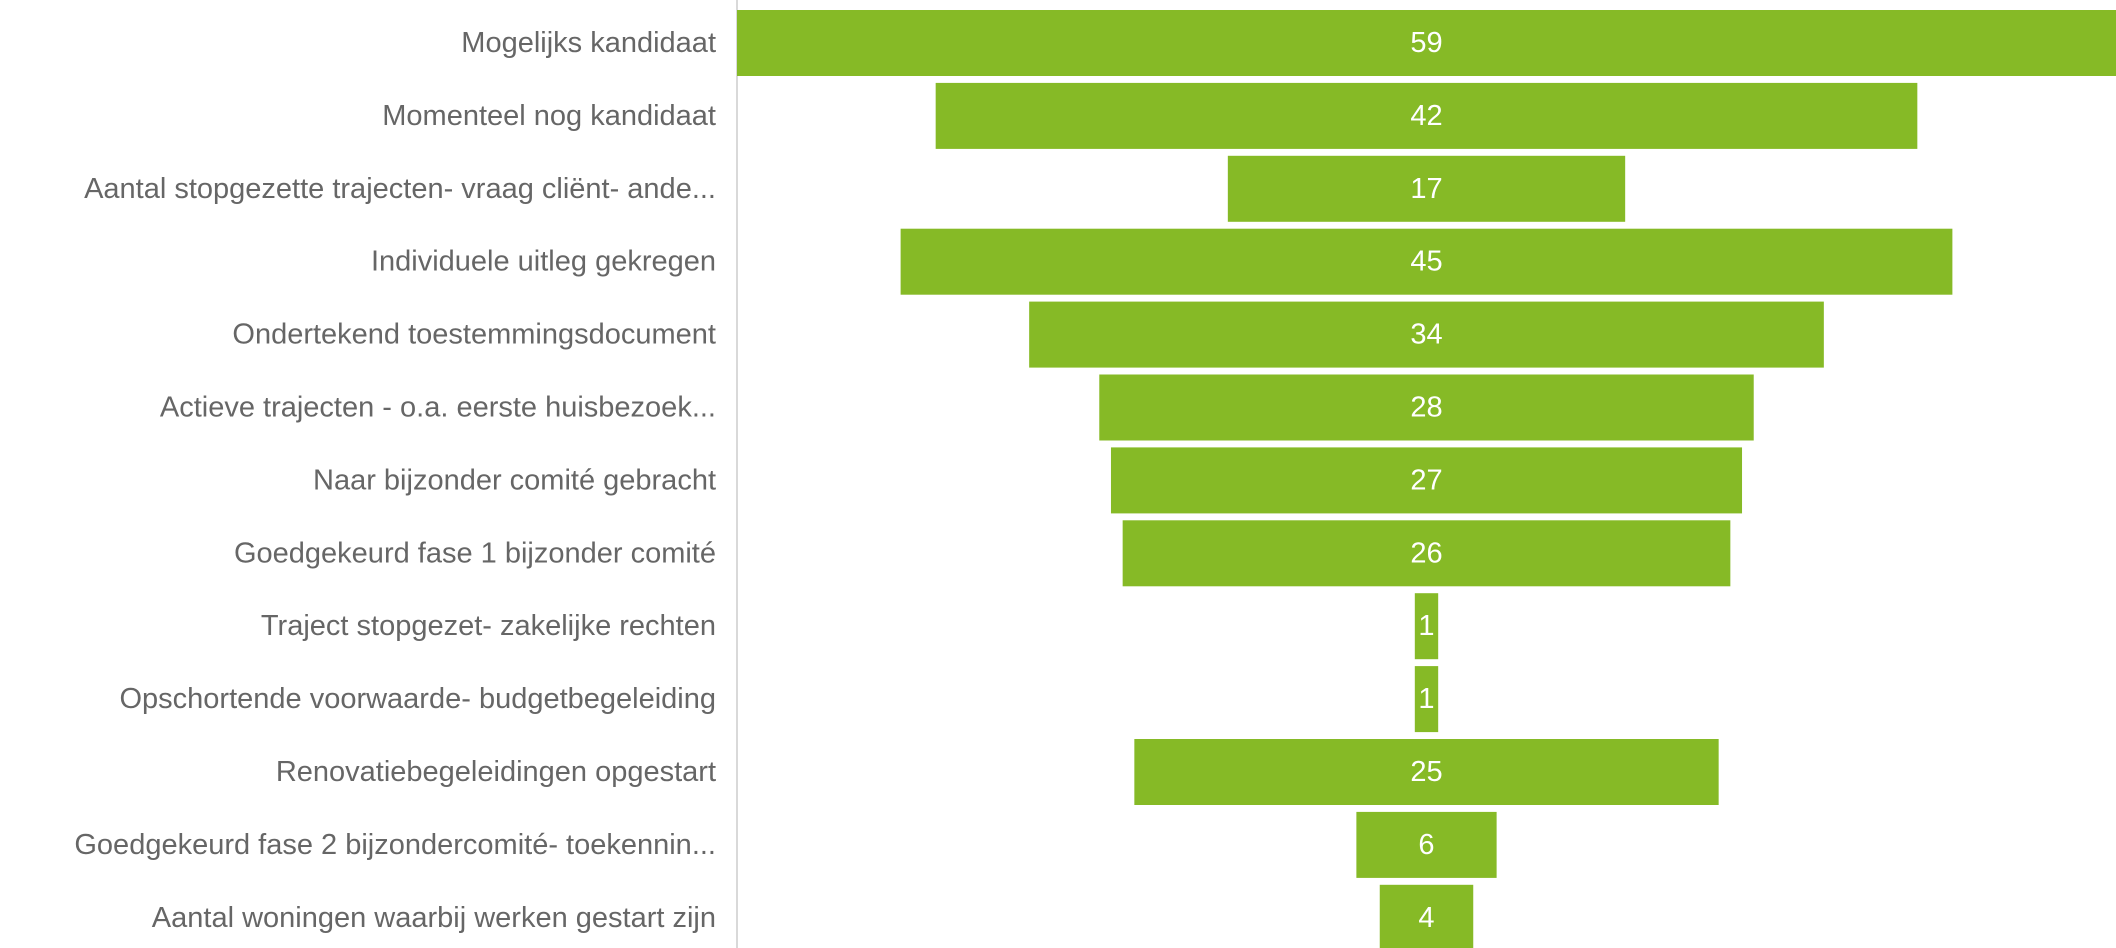  What do you see at coordinates (488, 626) in the screenshot?
I see `category-label: Traject stopgezet- zakelijke rechten` at bounding box center [488, 626].